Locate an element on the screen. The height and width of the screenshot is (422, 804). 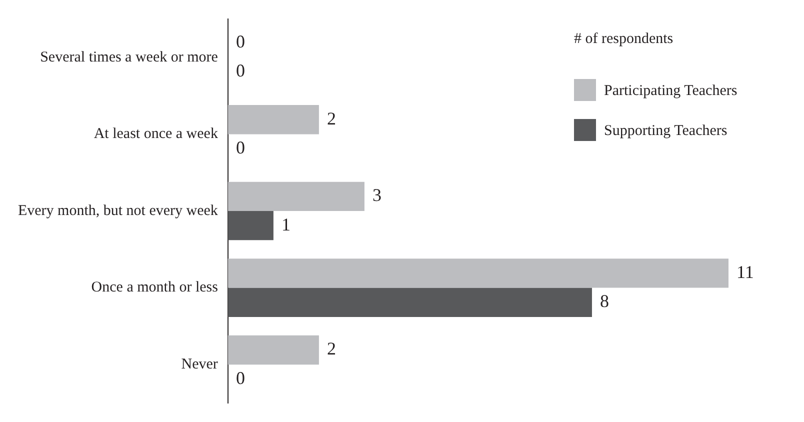
data-label: 8 is located at coordinates (604, 301).